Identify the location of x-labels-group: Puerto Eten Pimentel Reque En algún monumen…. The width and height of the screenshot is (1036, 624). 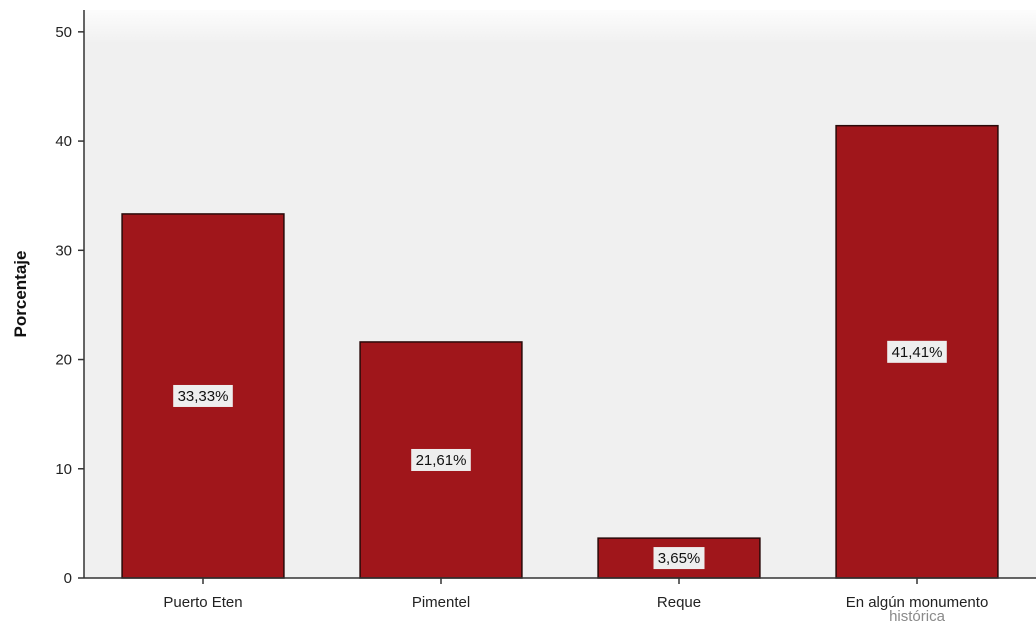
(575, 601).